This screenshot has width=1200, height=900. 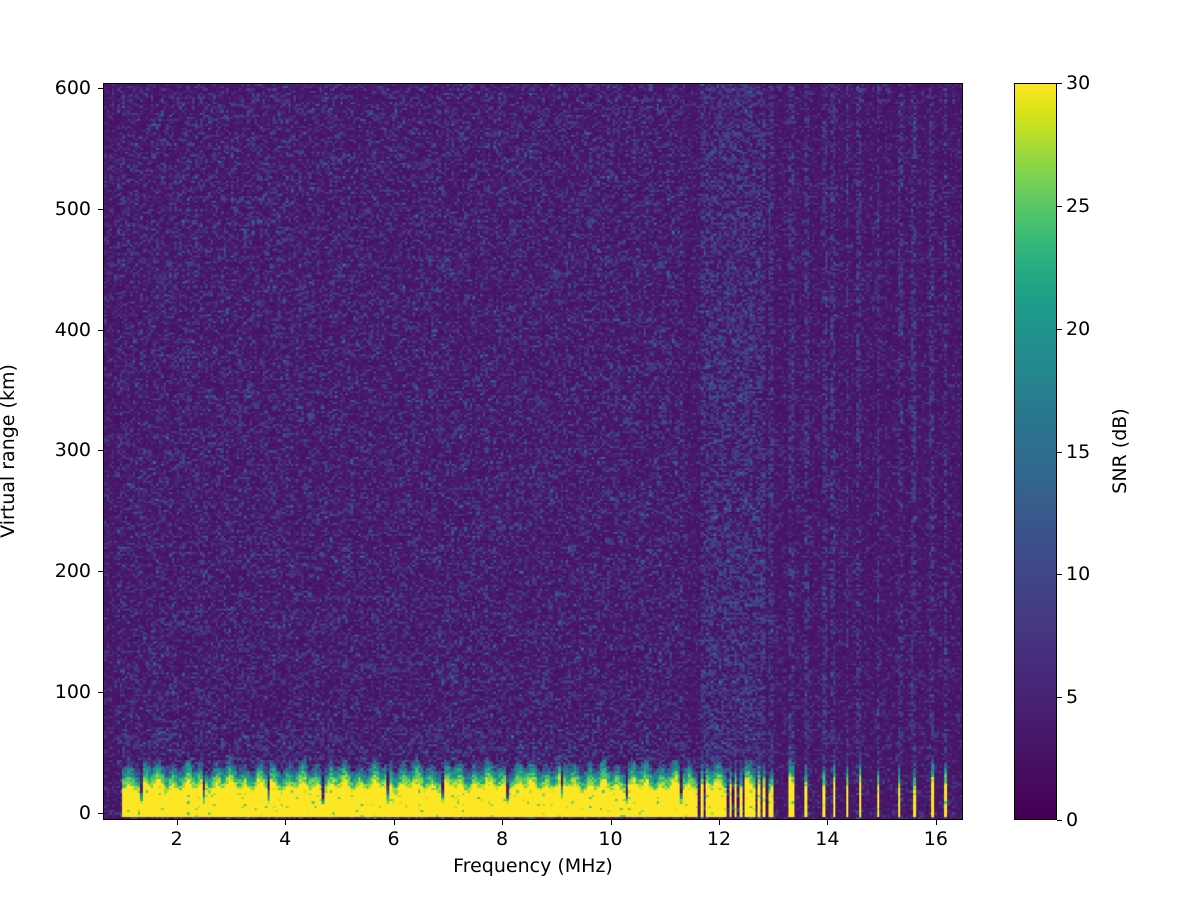 What do you see at coordinates (1072, 820) in the screenshot?
I see `colorbar-tick-label: 0` at bounding box center [1072, 820].